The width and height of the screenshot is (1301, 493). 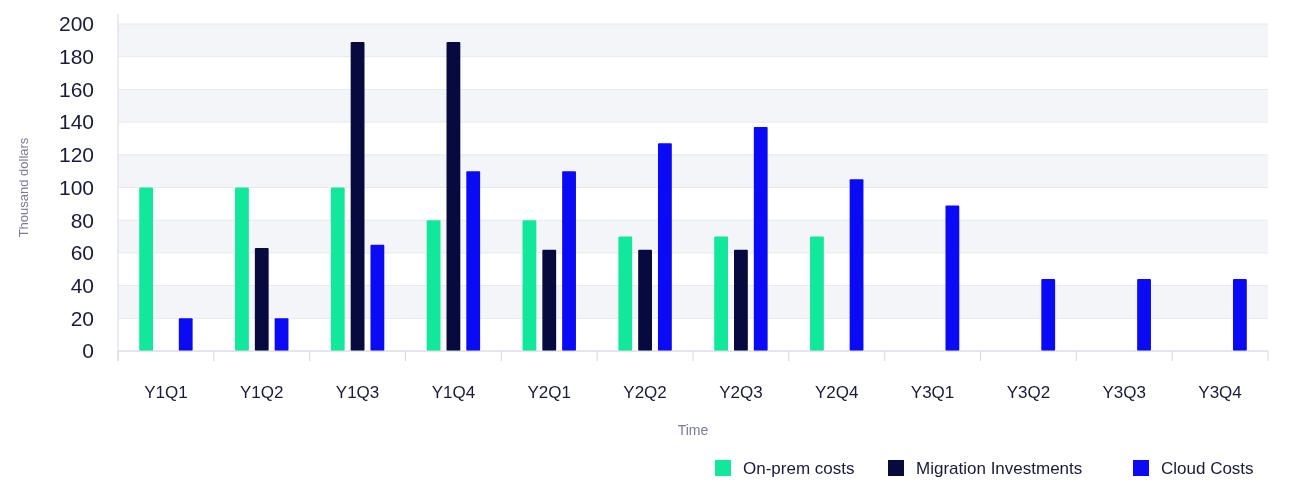 I want to click on y-tick-label: 60, so click(x=82, y=253).